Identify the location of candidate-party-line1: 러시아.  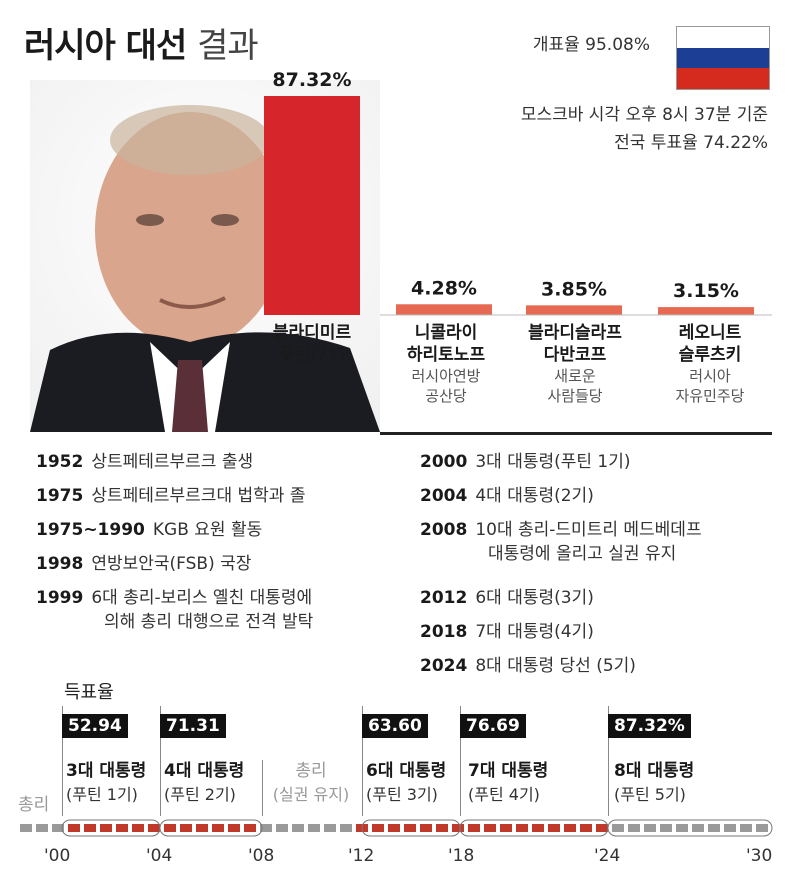
(710, 376).